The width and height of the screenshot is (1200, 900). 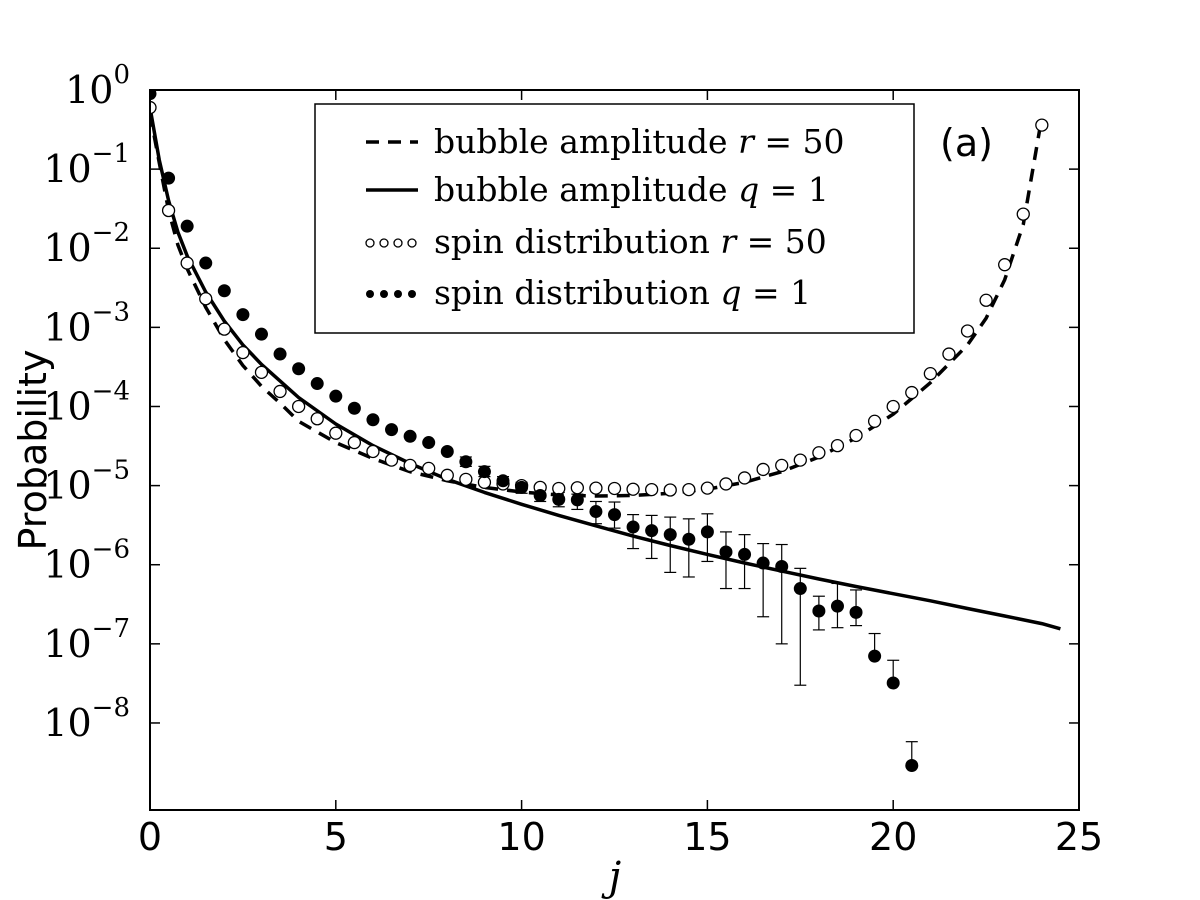 I want to click on x-tick-label: 10, so click(x=521, y=837).